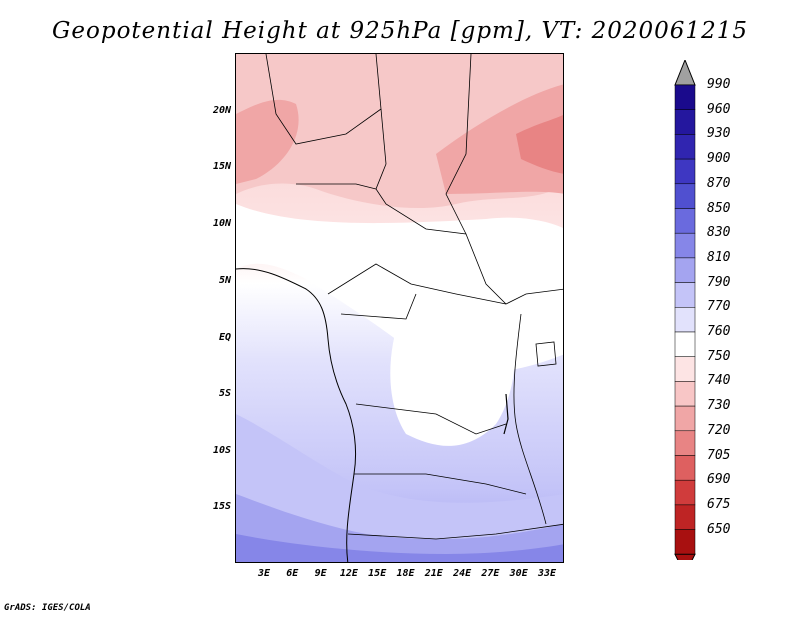 The image size is (800, 618). What do you see at coordinates (719, 208) in the screenshot?
I see `colorbar-level: 850` at bounding box center [719, 208].